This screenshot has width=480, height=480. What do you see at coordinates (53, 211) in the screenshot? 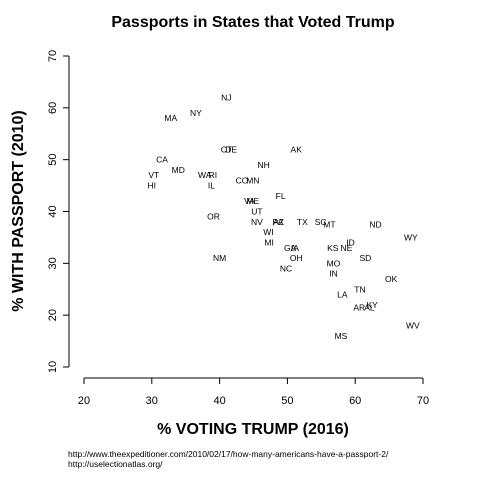
I see `y-tick-label: 40` at bounding box center [53, 211].